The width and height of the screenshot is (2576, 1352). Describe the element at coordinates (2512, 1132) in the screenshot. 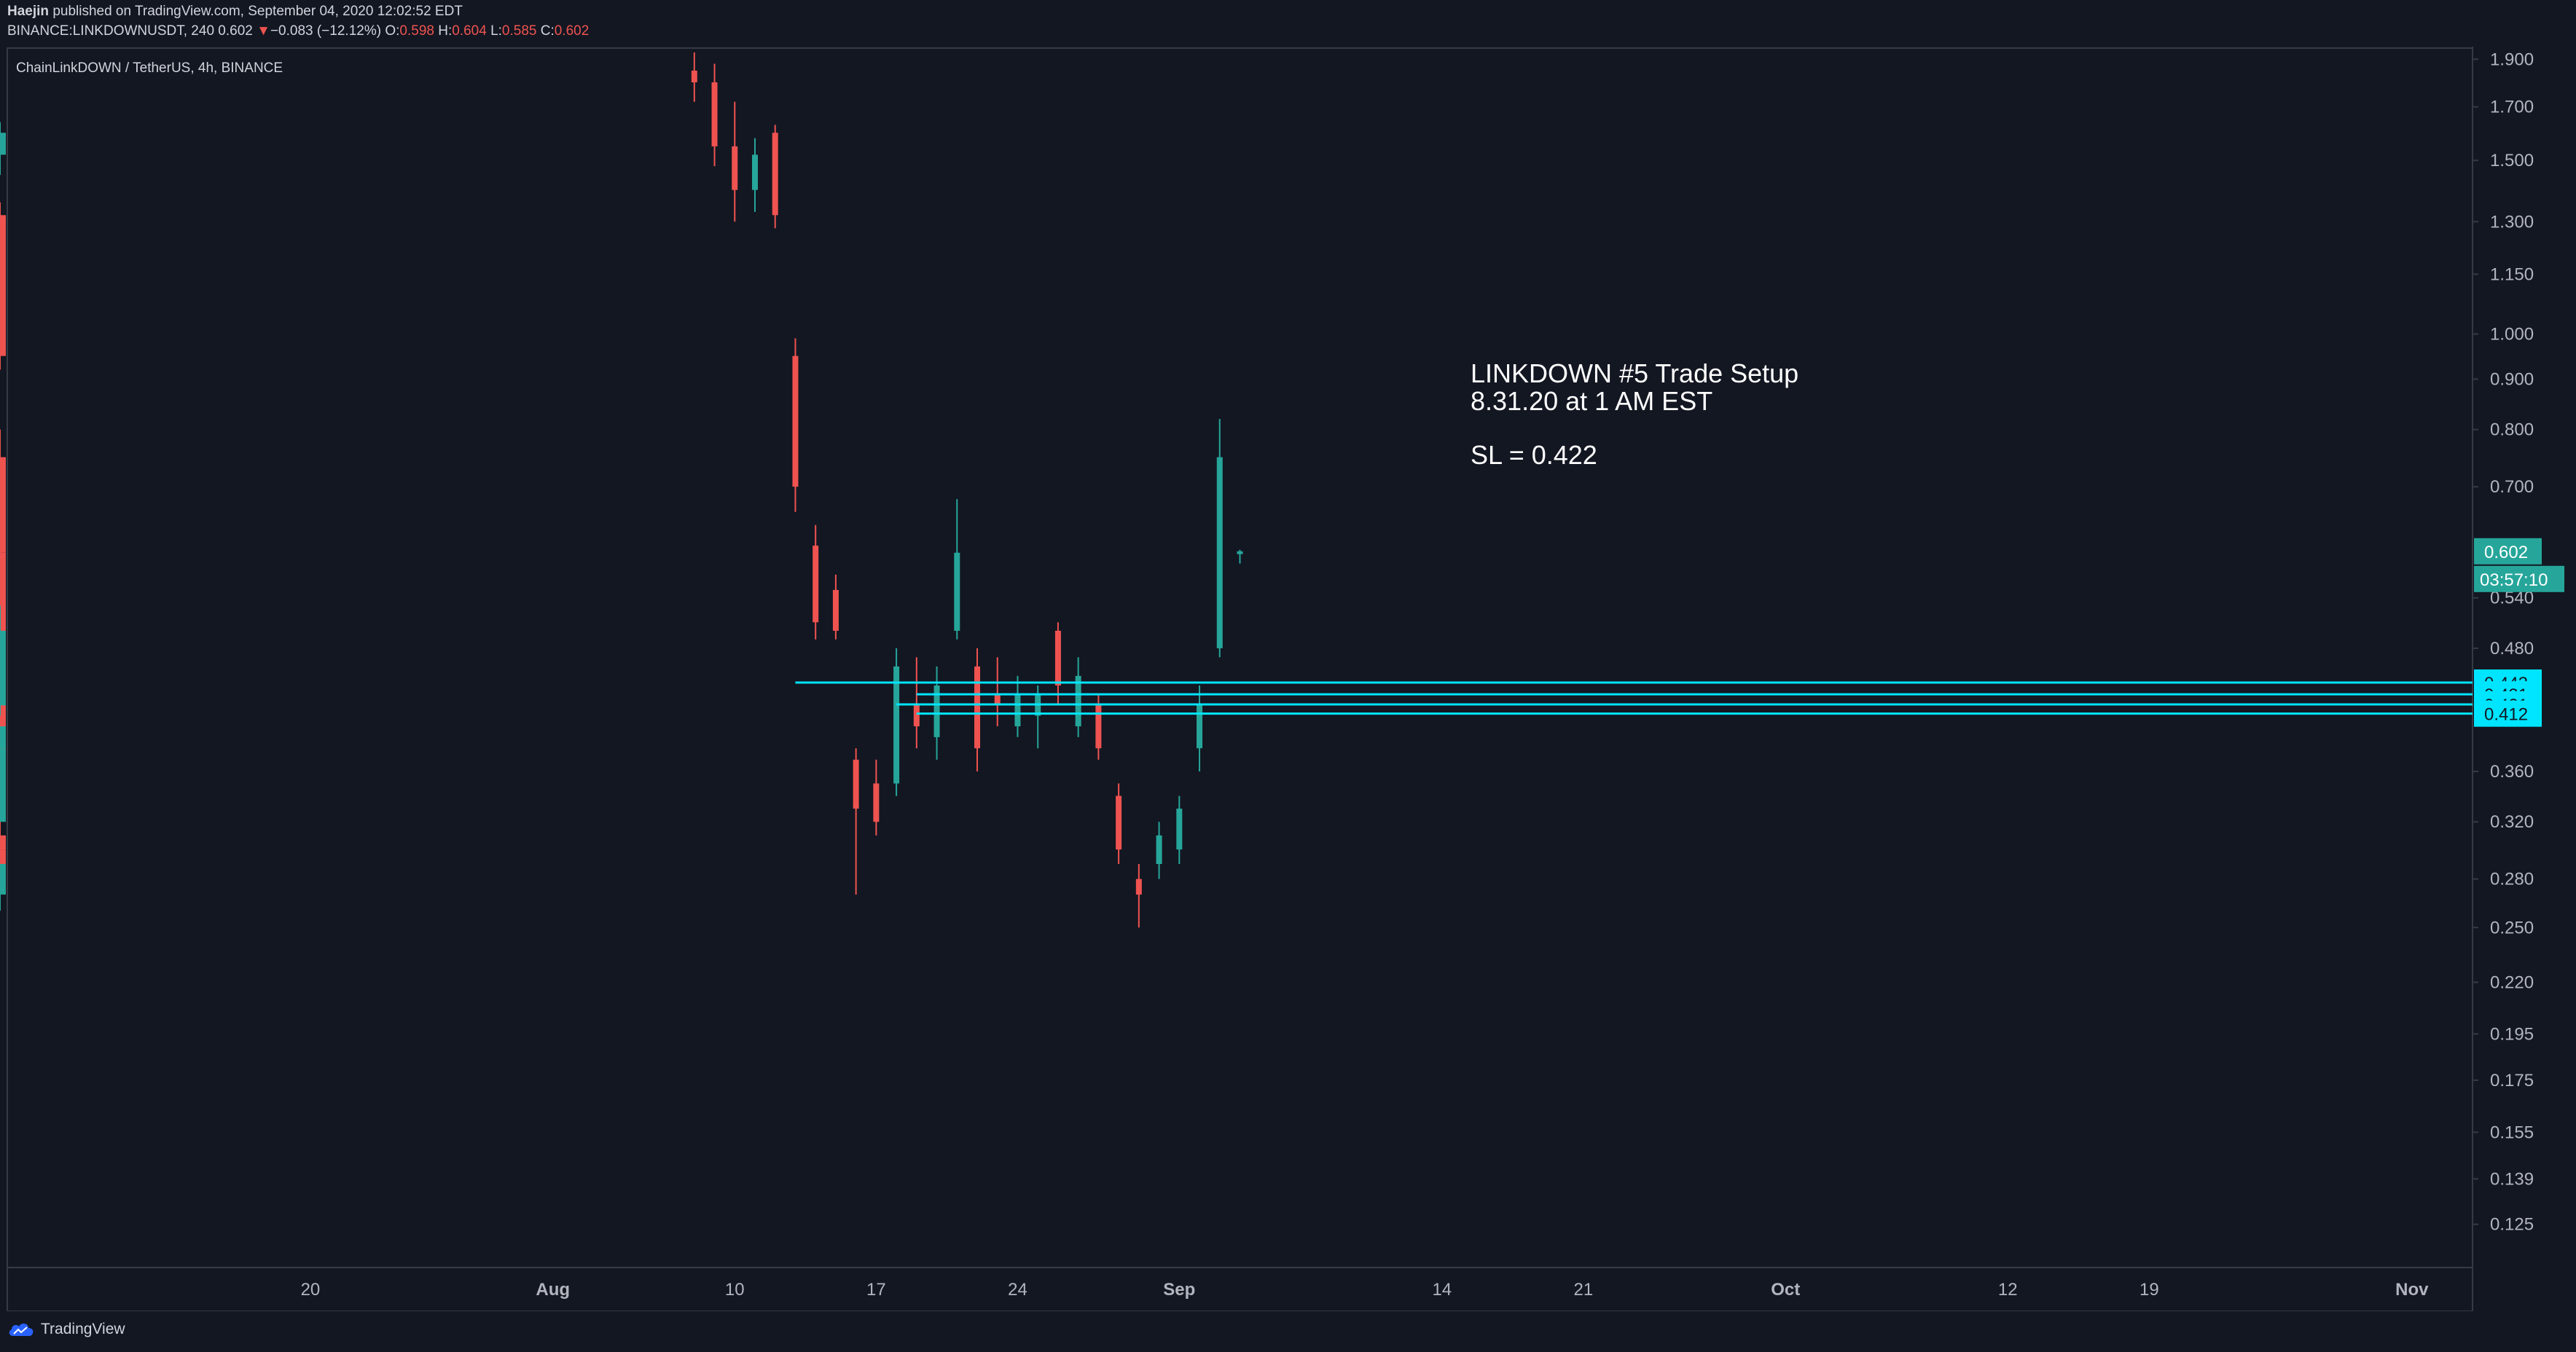

I see `y-tick-label-2: 0.155` at that location.